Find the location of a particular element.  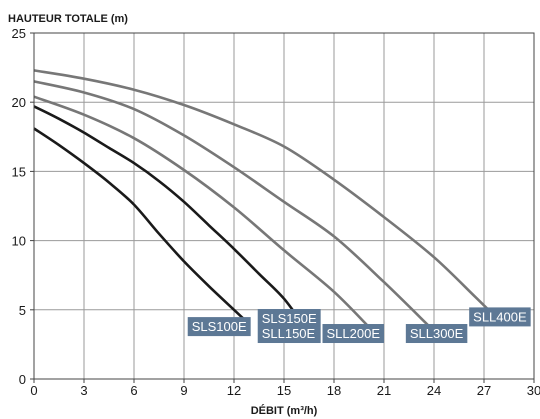

x-tick-label: 15 is located at coordinates (284, 390).